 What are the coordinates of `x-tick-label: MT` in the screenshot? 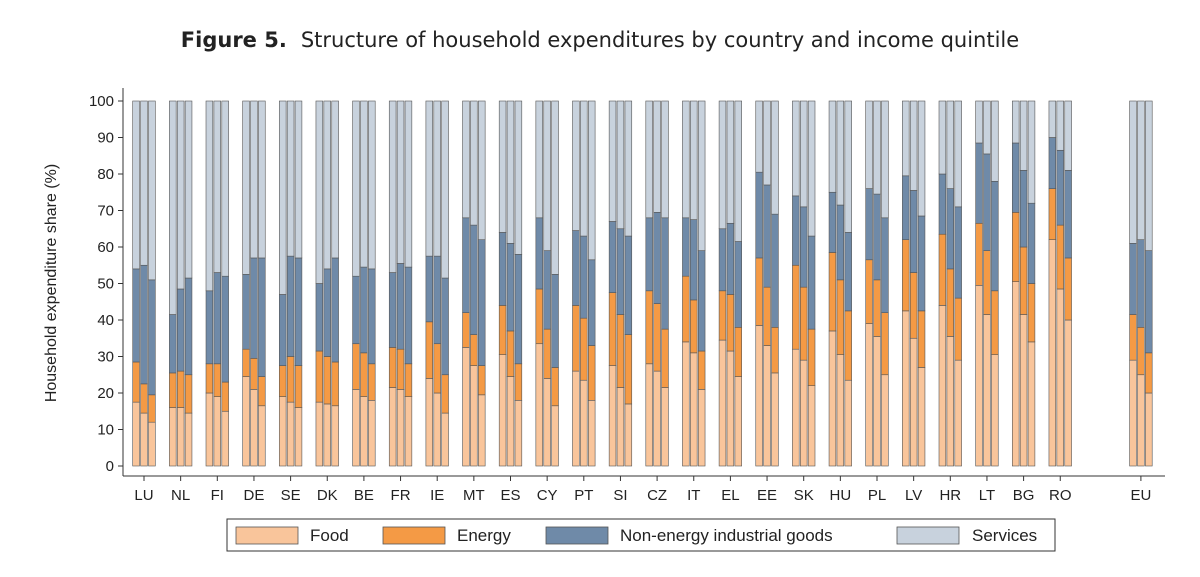 It's located at (474, 495).